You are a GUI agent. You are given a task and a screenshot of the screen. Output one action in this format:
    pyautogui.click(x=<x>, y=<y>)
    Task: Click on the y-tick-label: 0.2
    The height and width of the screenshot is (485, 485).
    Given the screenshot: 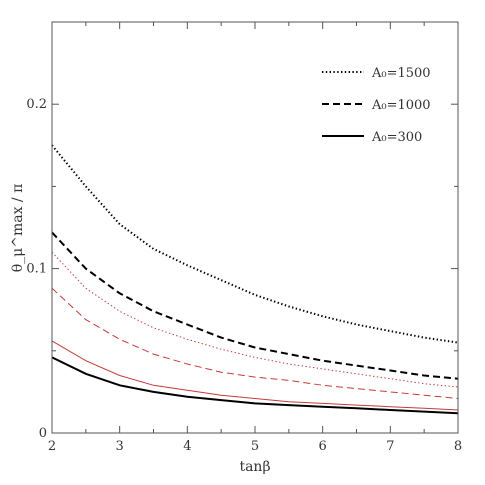 What is the action you would take?
    pyautogui.click(x=36, y=104)
    